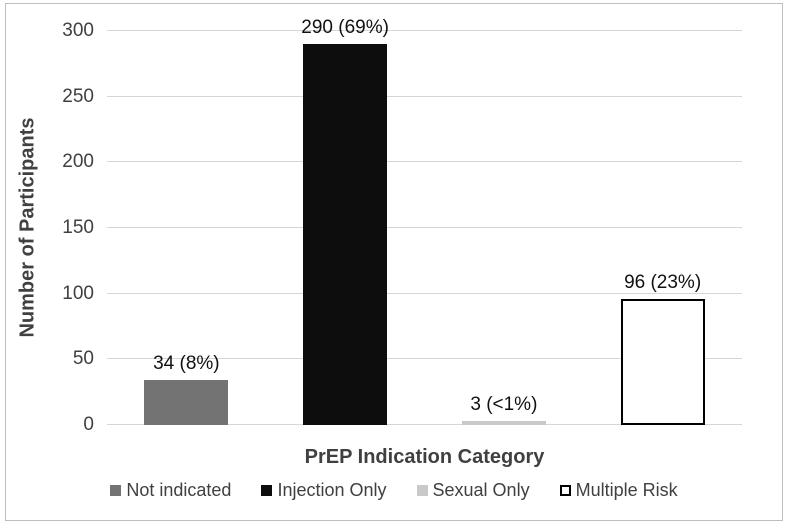 The height and width of the screenshot is (528, 789). I want to click on y-tick-label-50: 50, so click(83, 359).